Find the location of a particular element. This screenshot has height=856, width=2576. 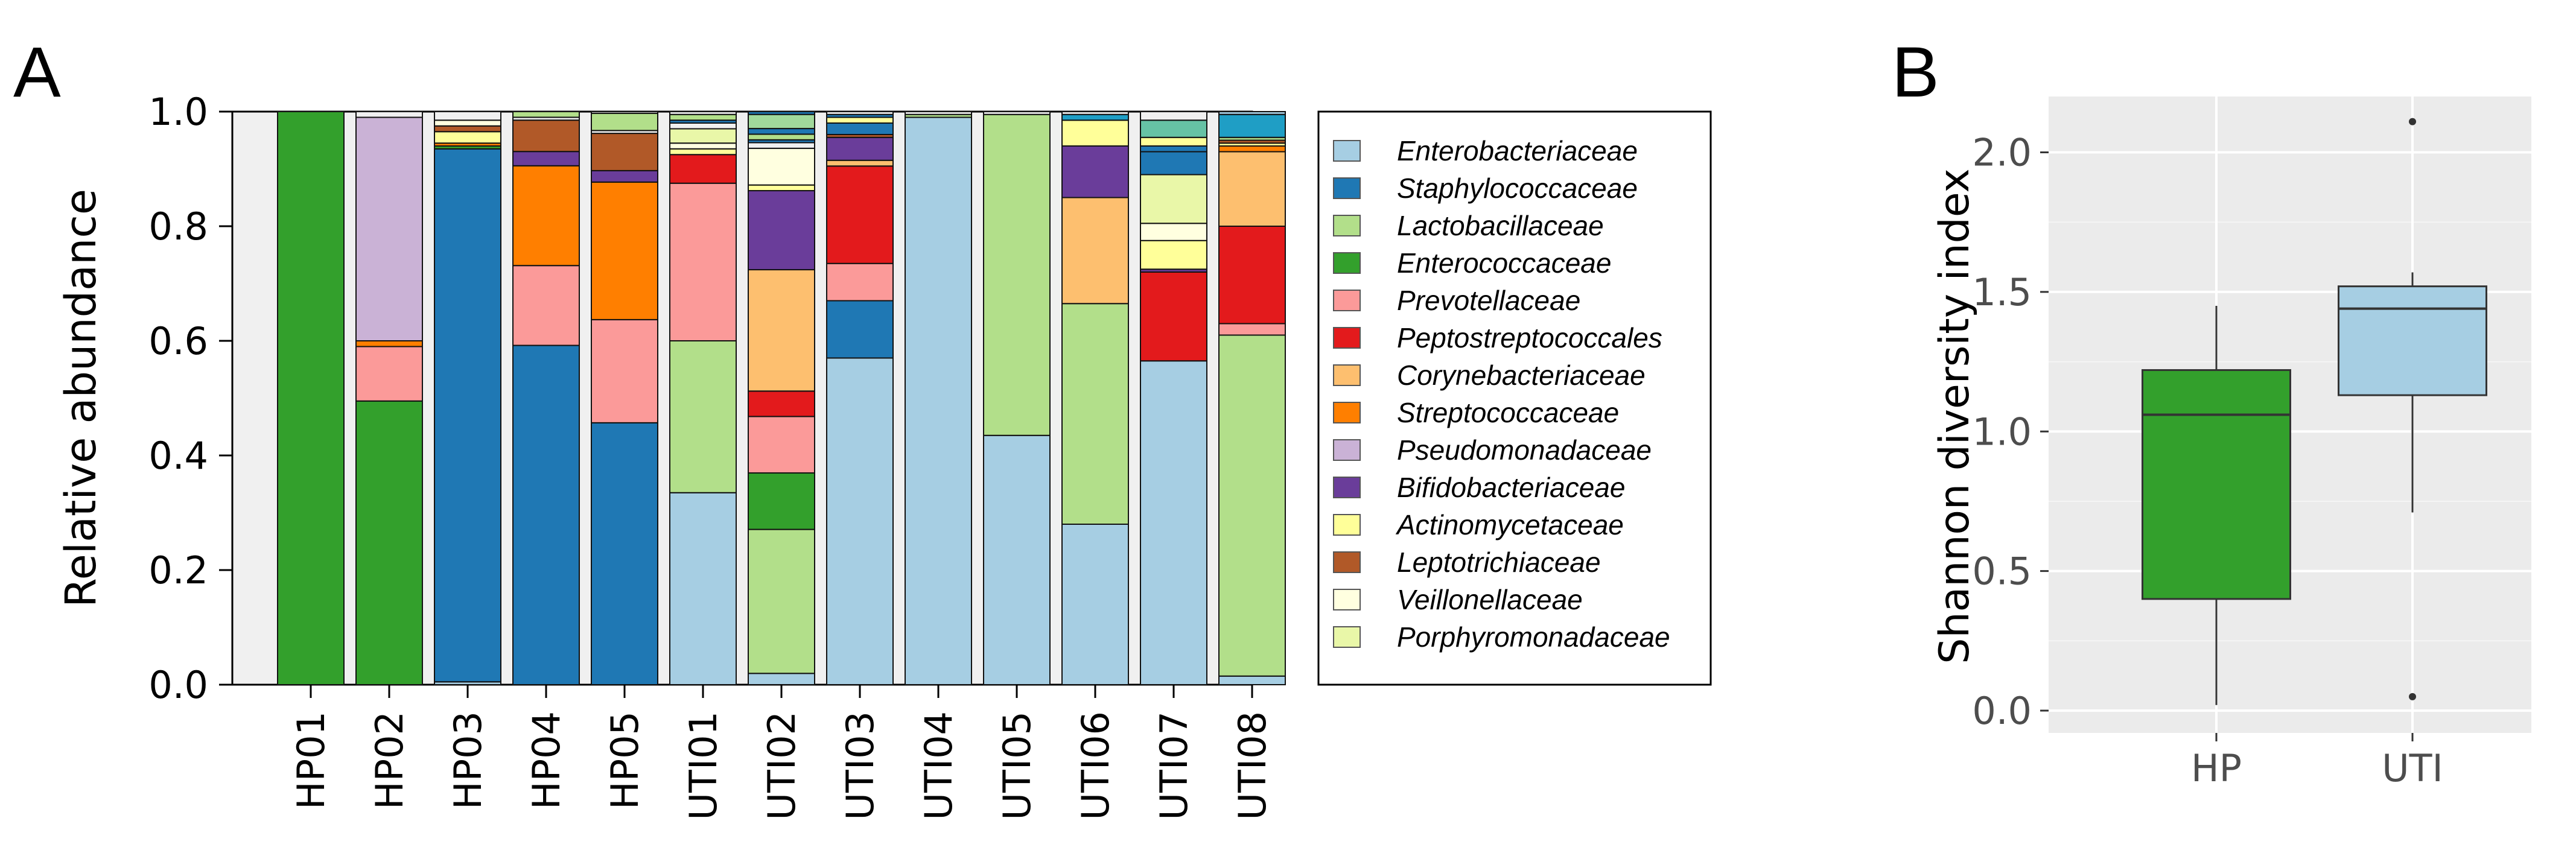

segment-UTI01-remainder is located at coordinates (703, 113).